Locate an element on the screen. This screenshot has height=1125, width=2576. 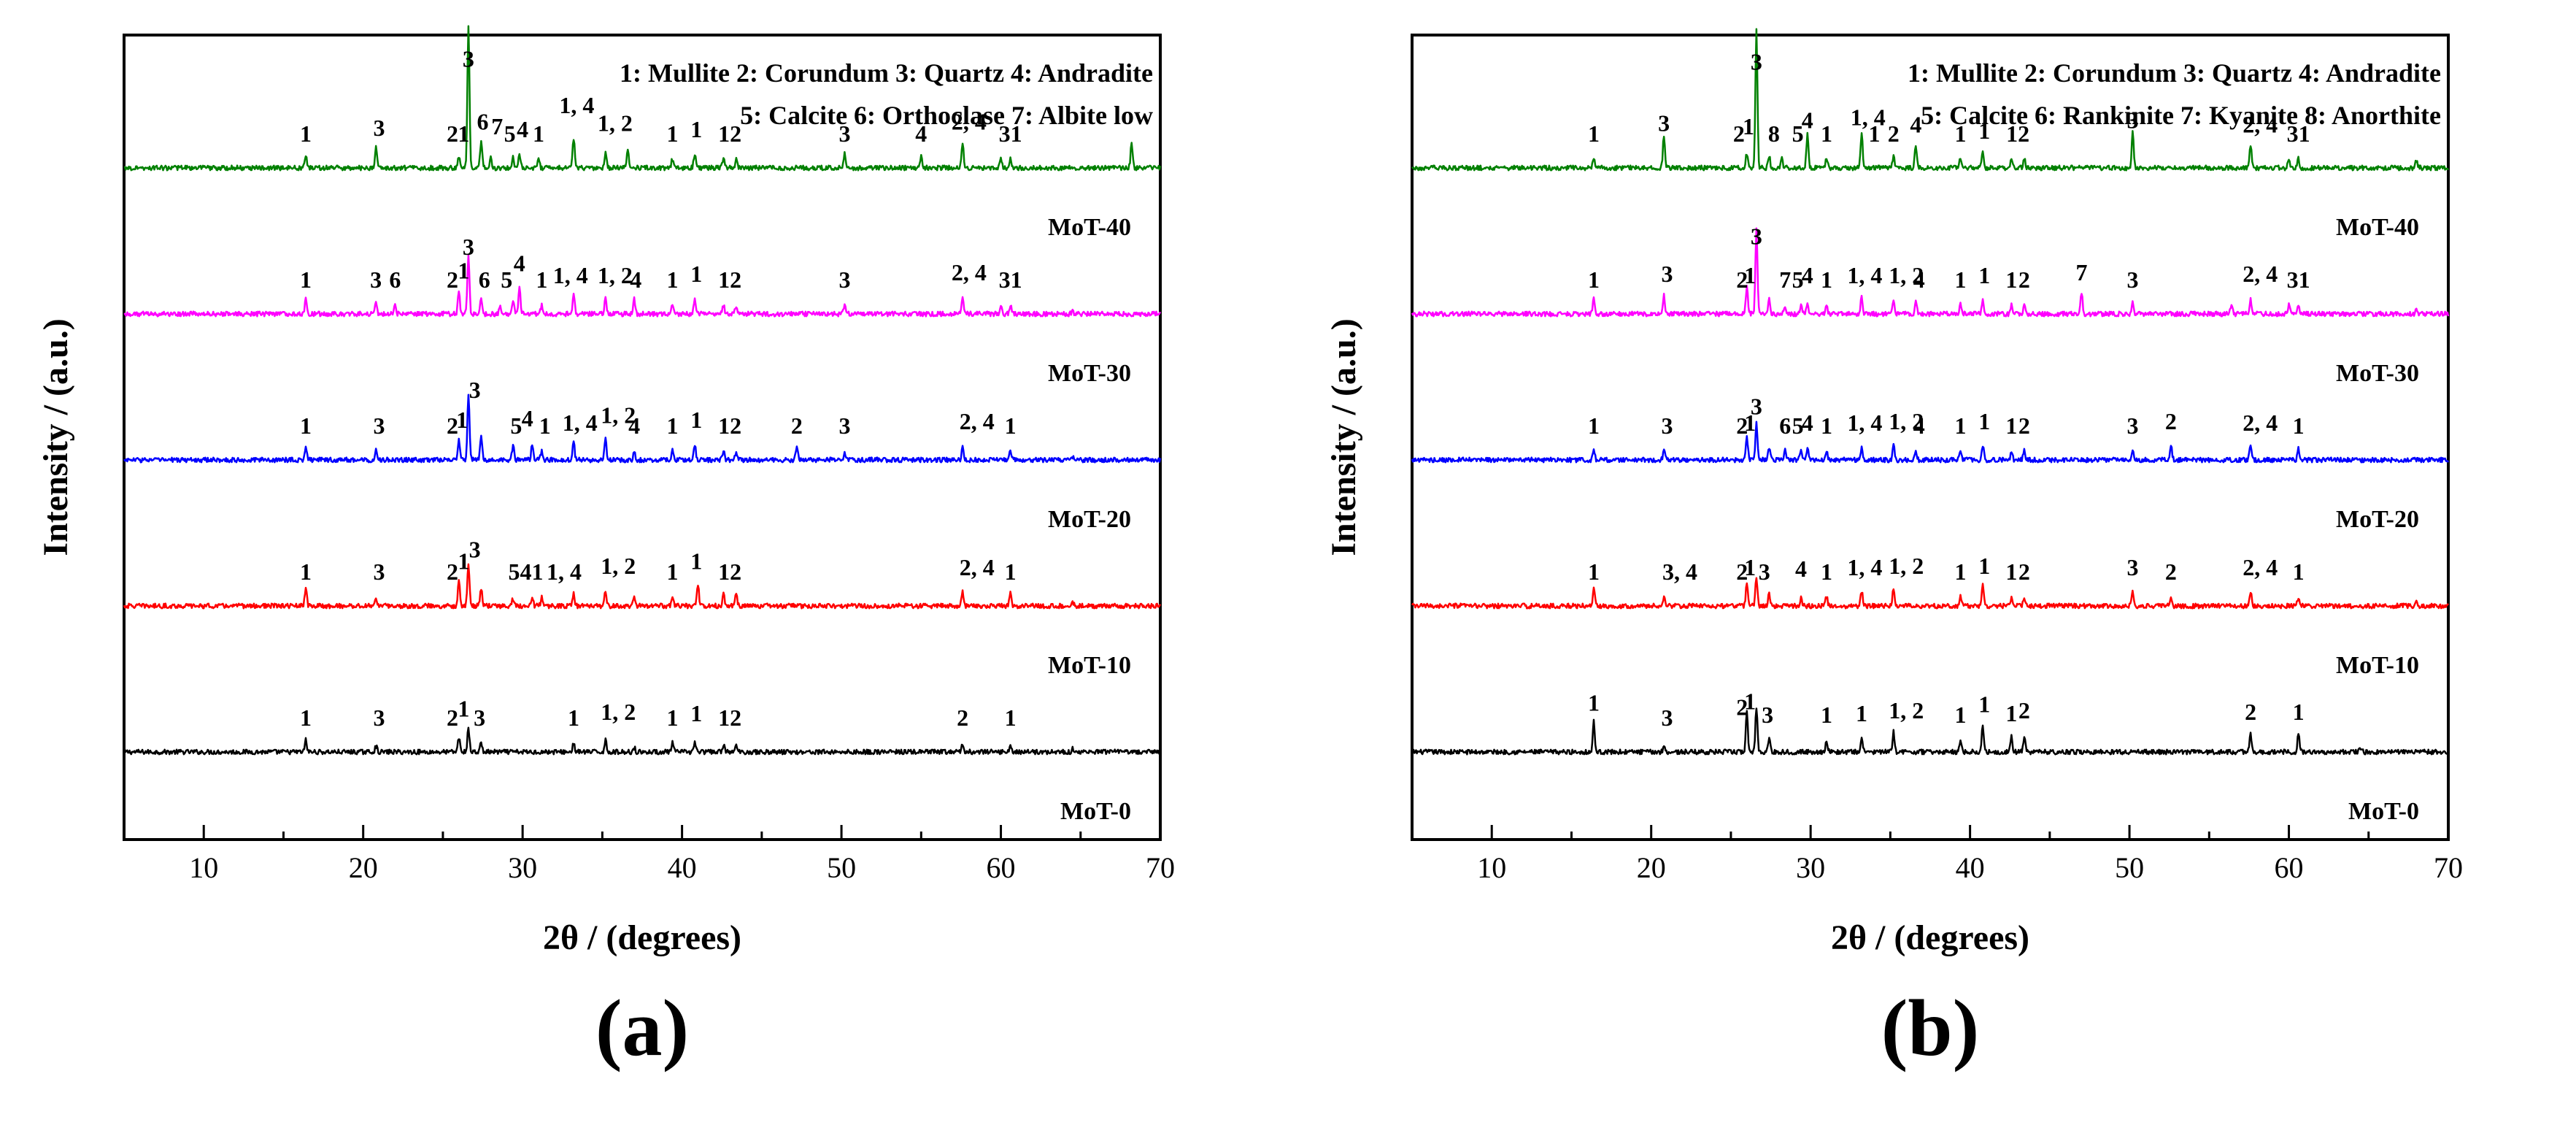
series-name-label: MoT-10 is located at coordinates (1089, 665).